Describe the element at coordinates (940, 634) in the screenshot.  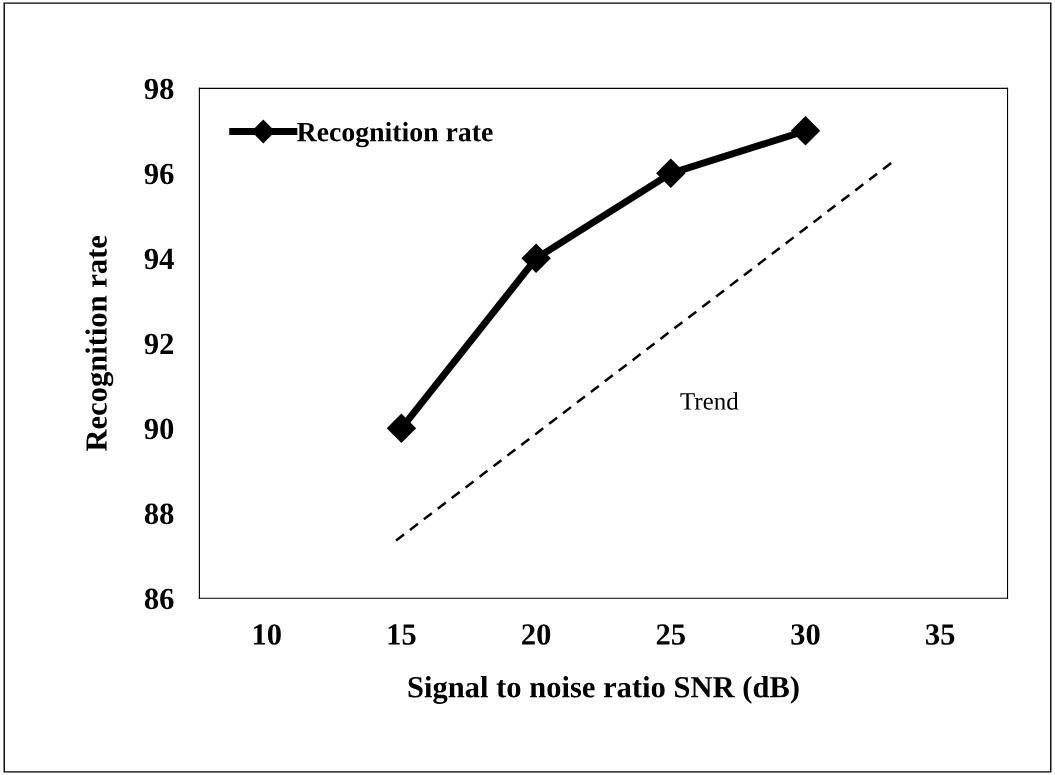
I see `x-tick-label: 35` at that location.